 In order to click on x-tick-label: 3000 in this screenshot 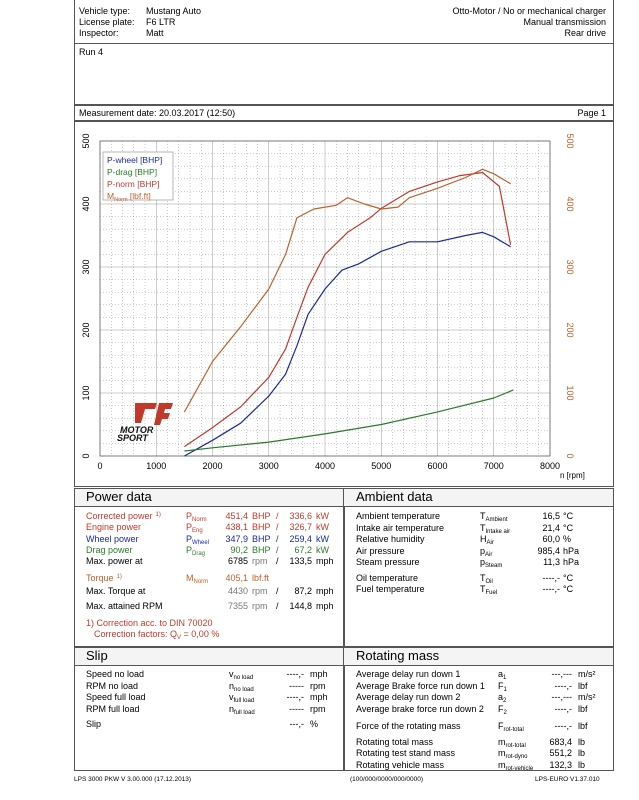, I will do `click(269, 466)`.